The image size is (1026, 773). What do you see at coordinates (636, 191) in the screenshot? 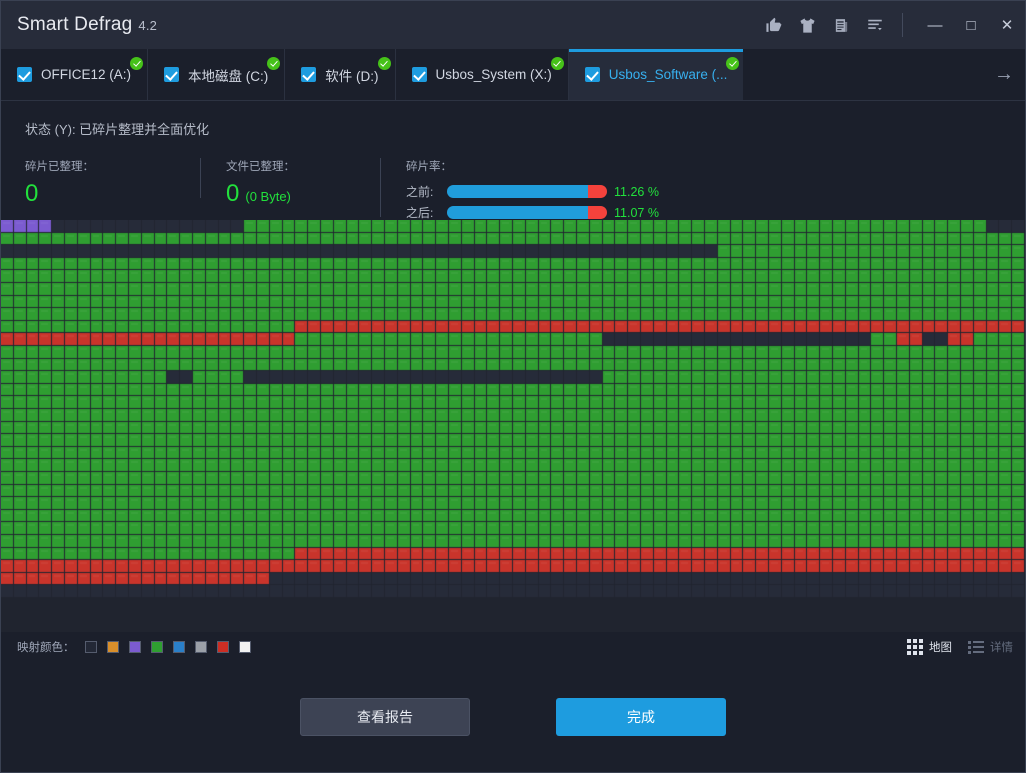
I see `frag-before-percent: 11.26 %` at bounding box center [636, 191].